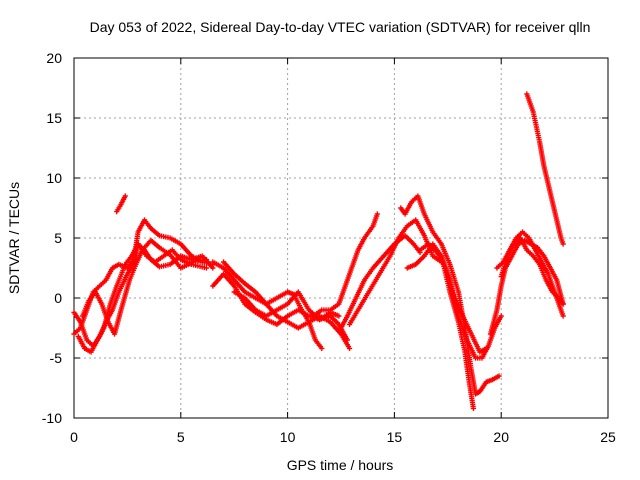 The image size is (640, 480). Describe the element at coordinates (54, 178) in the screenshot. I see `y-tick-label: 10` at that location.